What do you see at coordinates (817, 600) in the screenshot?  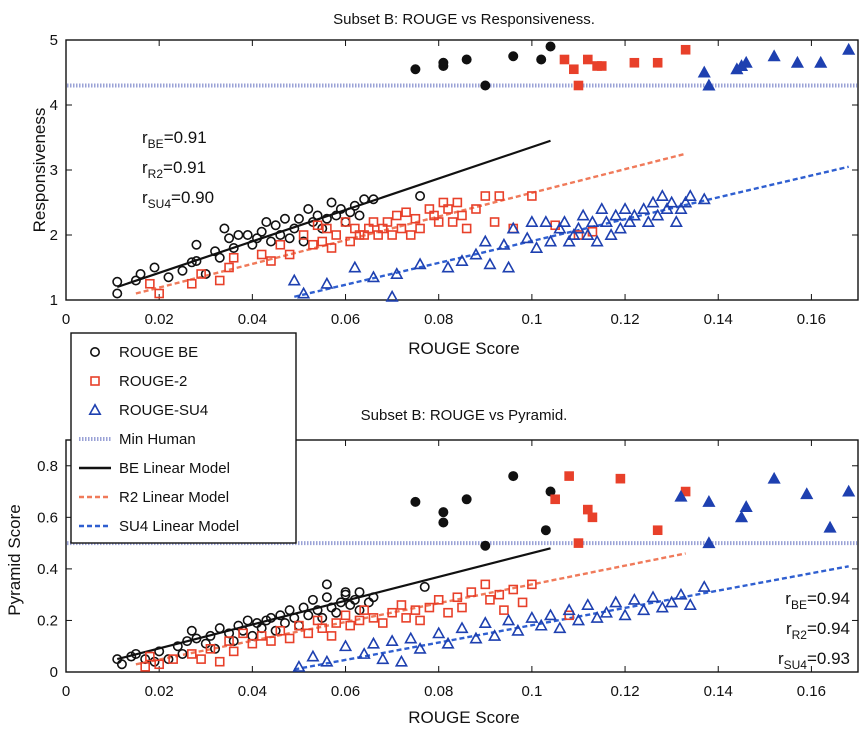 I see `correlation-label: rBE=0.94` at bounding box center [817, 600].